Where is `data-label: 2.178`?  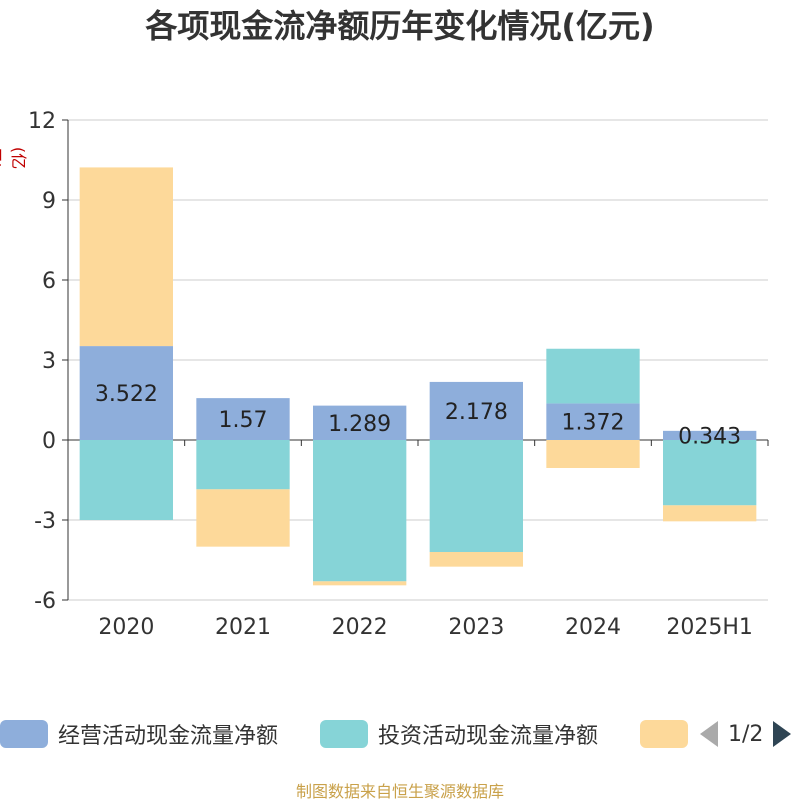 data-label: 2.178 is located at coordinates (476, 412).